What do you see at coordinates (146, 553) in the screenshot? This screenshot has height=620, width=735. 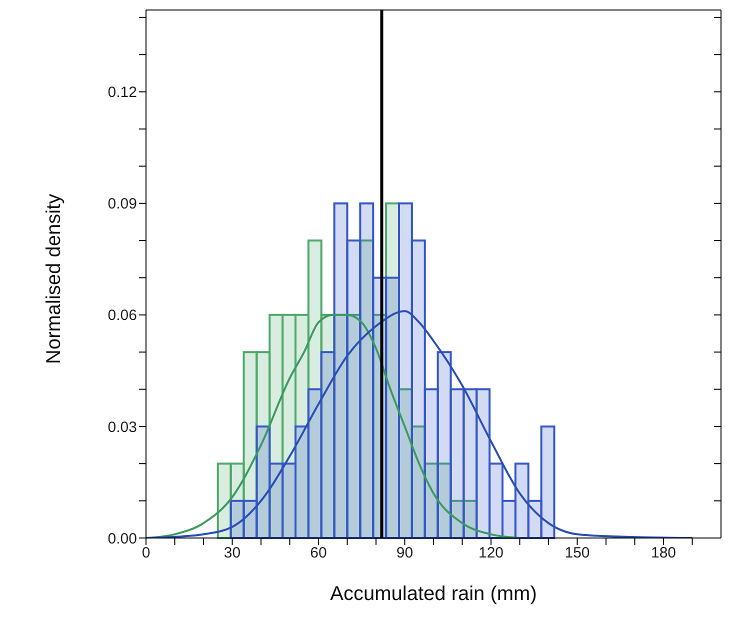 I see `x-tick-label: 0` at bounding box center [146, 553].